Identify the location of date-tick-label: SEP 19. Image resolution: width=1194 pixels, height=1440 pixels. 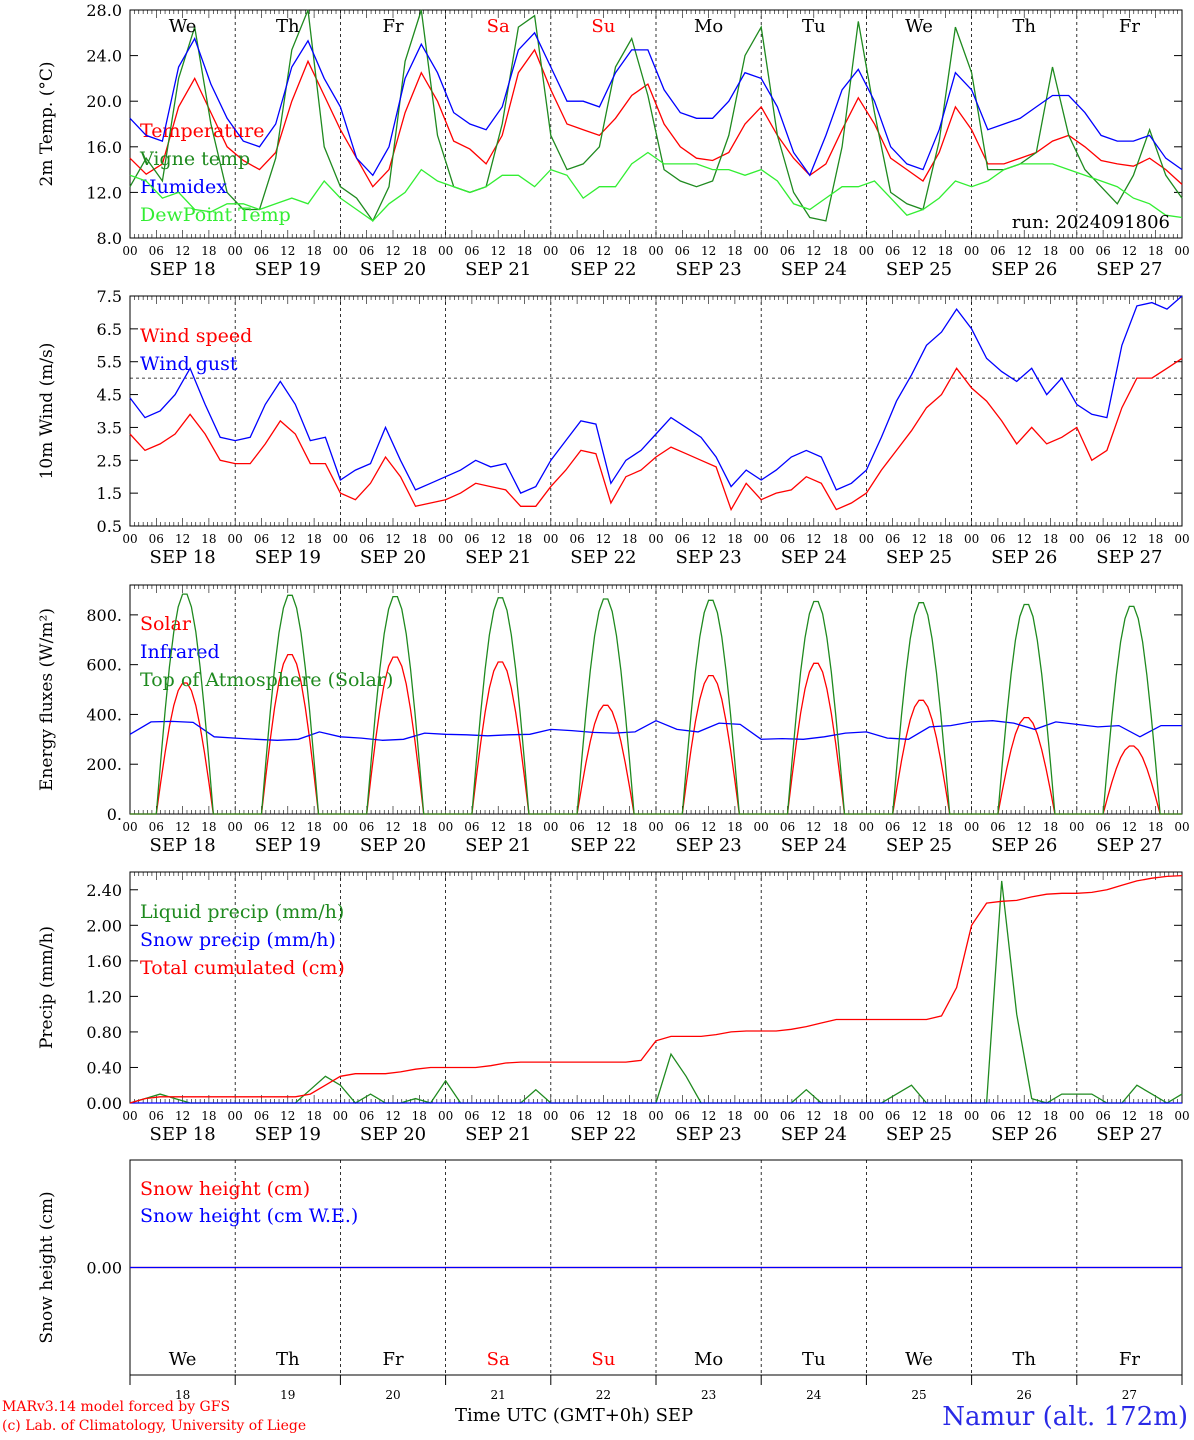
(288, 845).